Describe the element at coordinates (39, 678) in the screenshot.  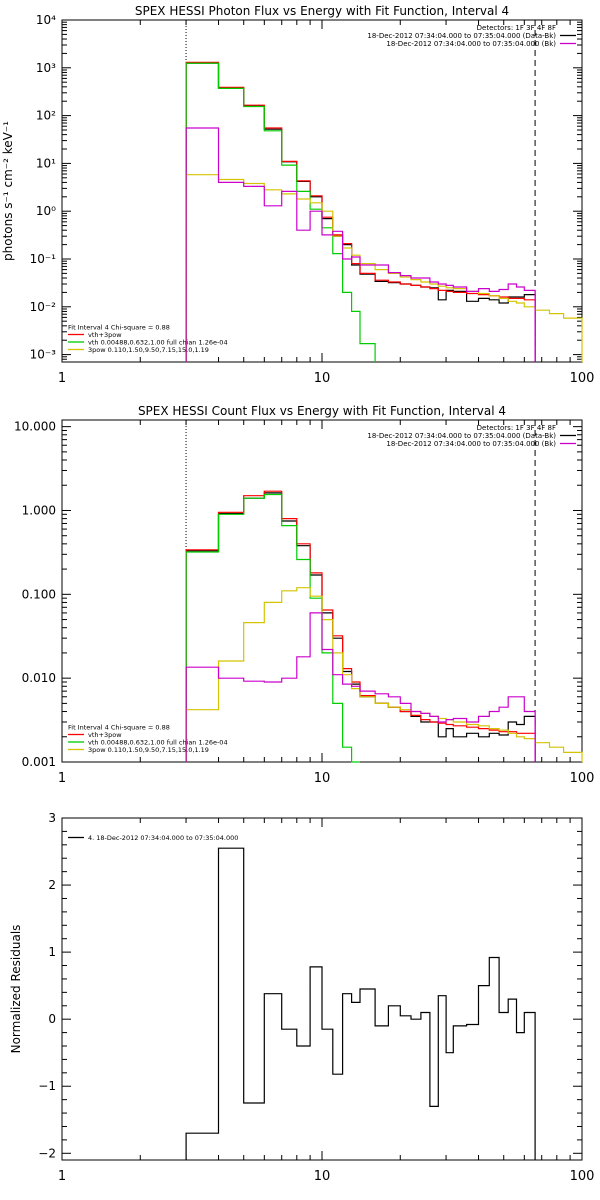
I see `y-tick-label: 0.010` at that location.